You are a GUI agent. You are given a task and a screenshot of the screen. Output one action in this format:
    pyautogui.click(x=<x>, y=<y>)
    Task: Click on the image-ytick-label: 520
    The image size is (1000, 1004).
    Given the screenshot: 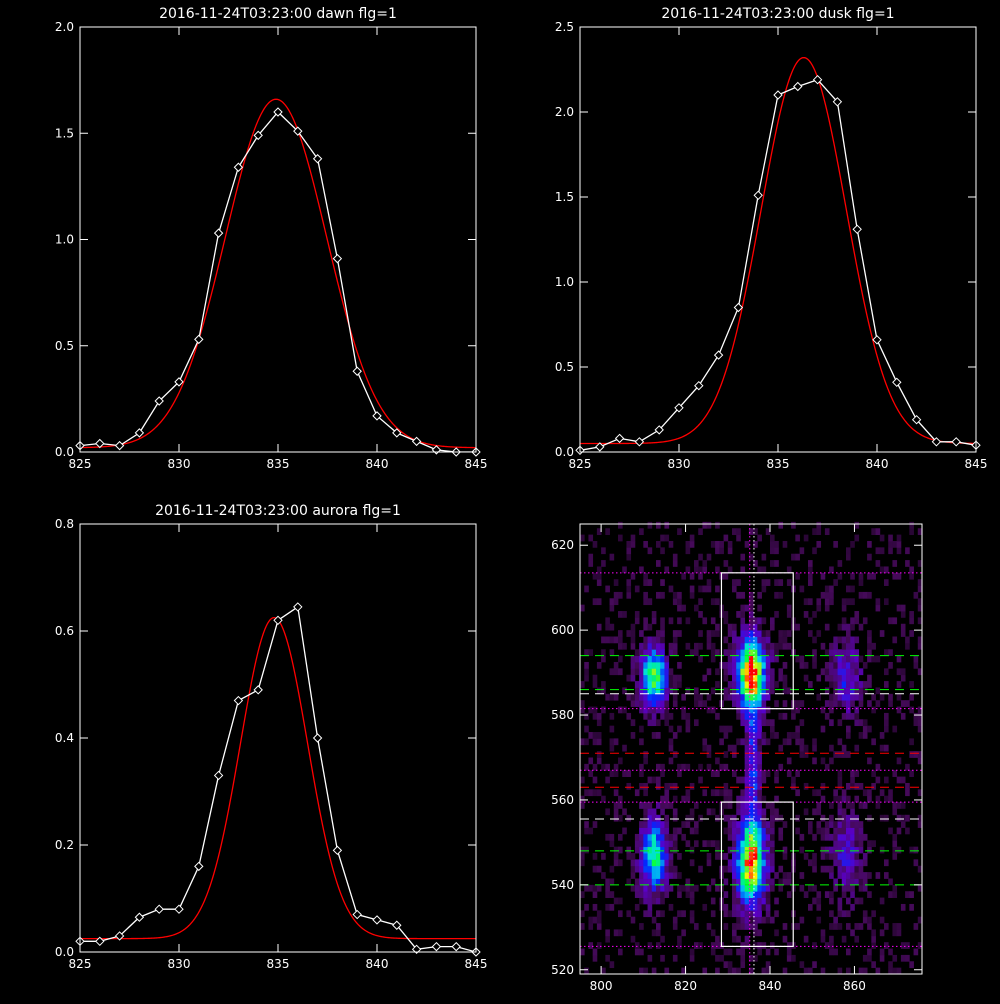 What is the action you would take?
    pyautogui.click(x=562, y=970)
    